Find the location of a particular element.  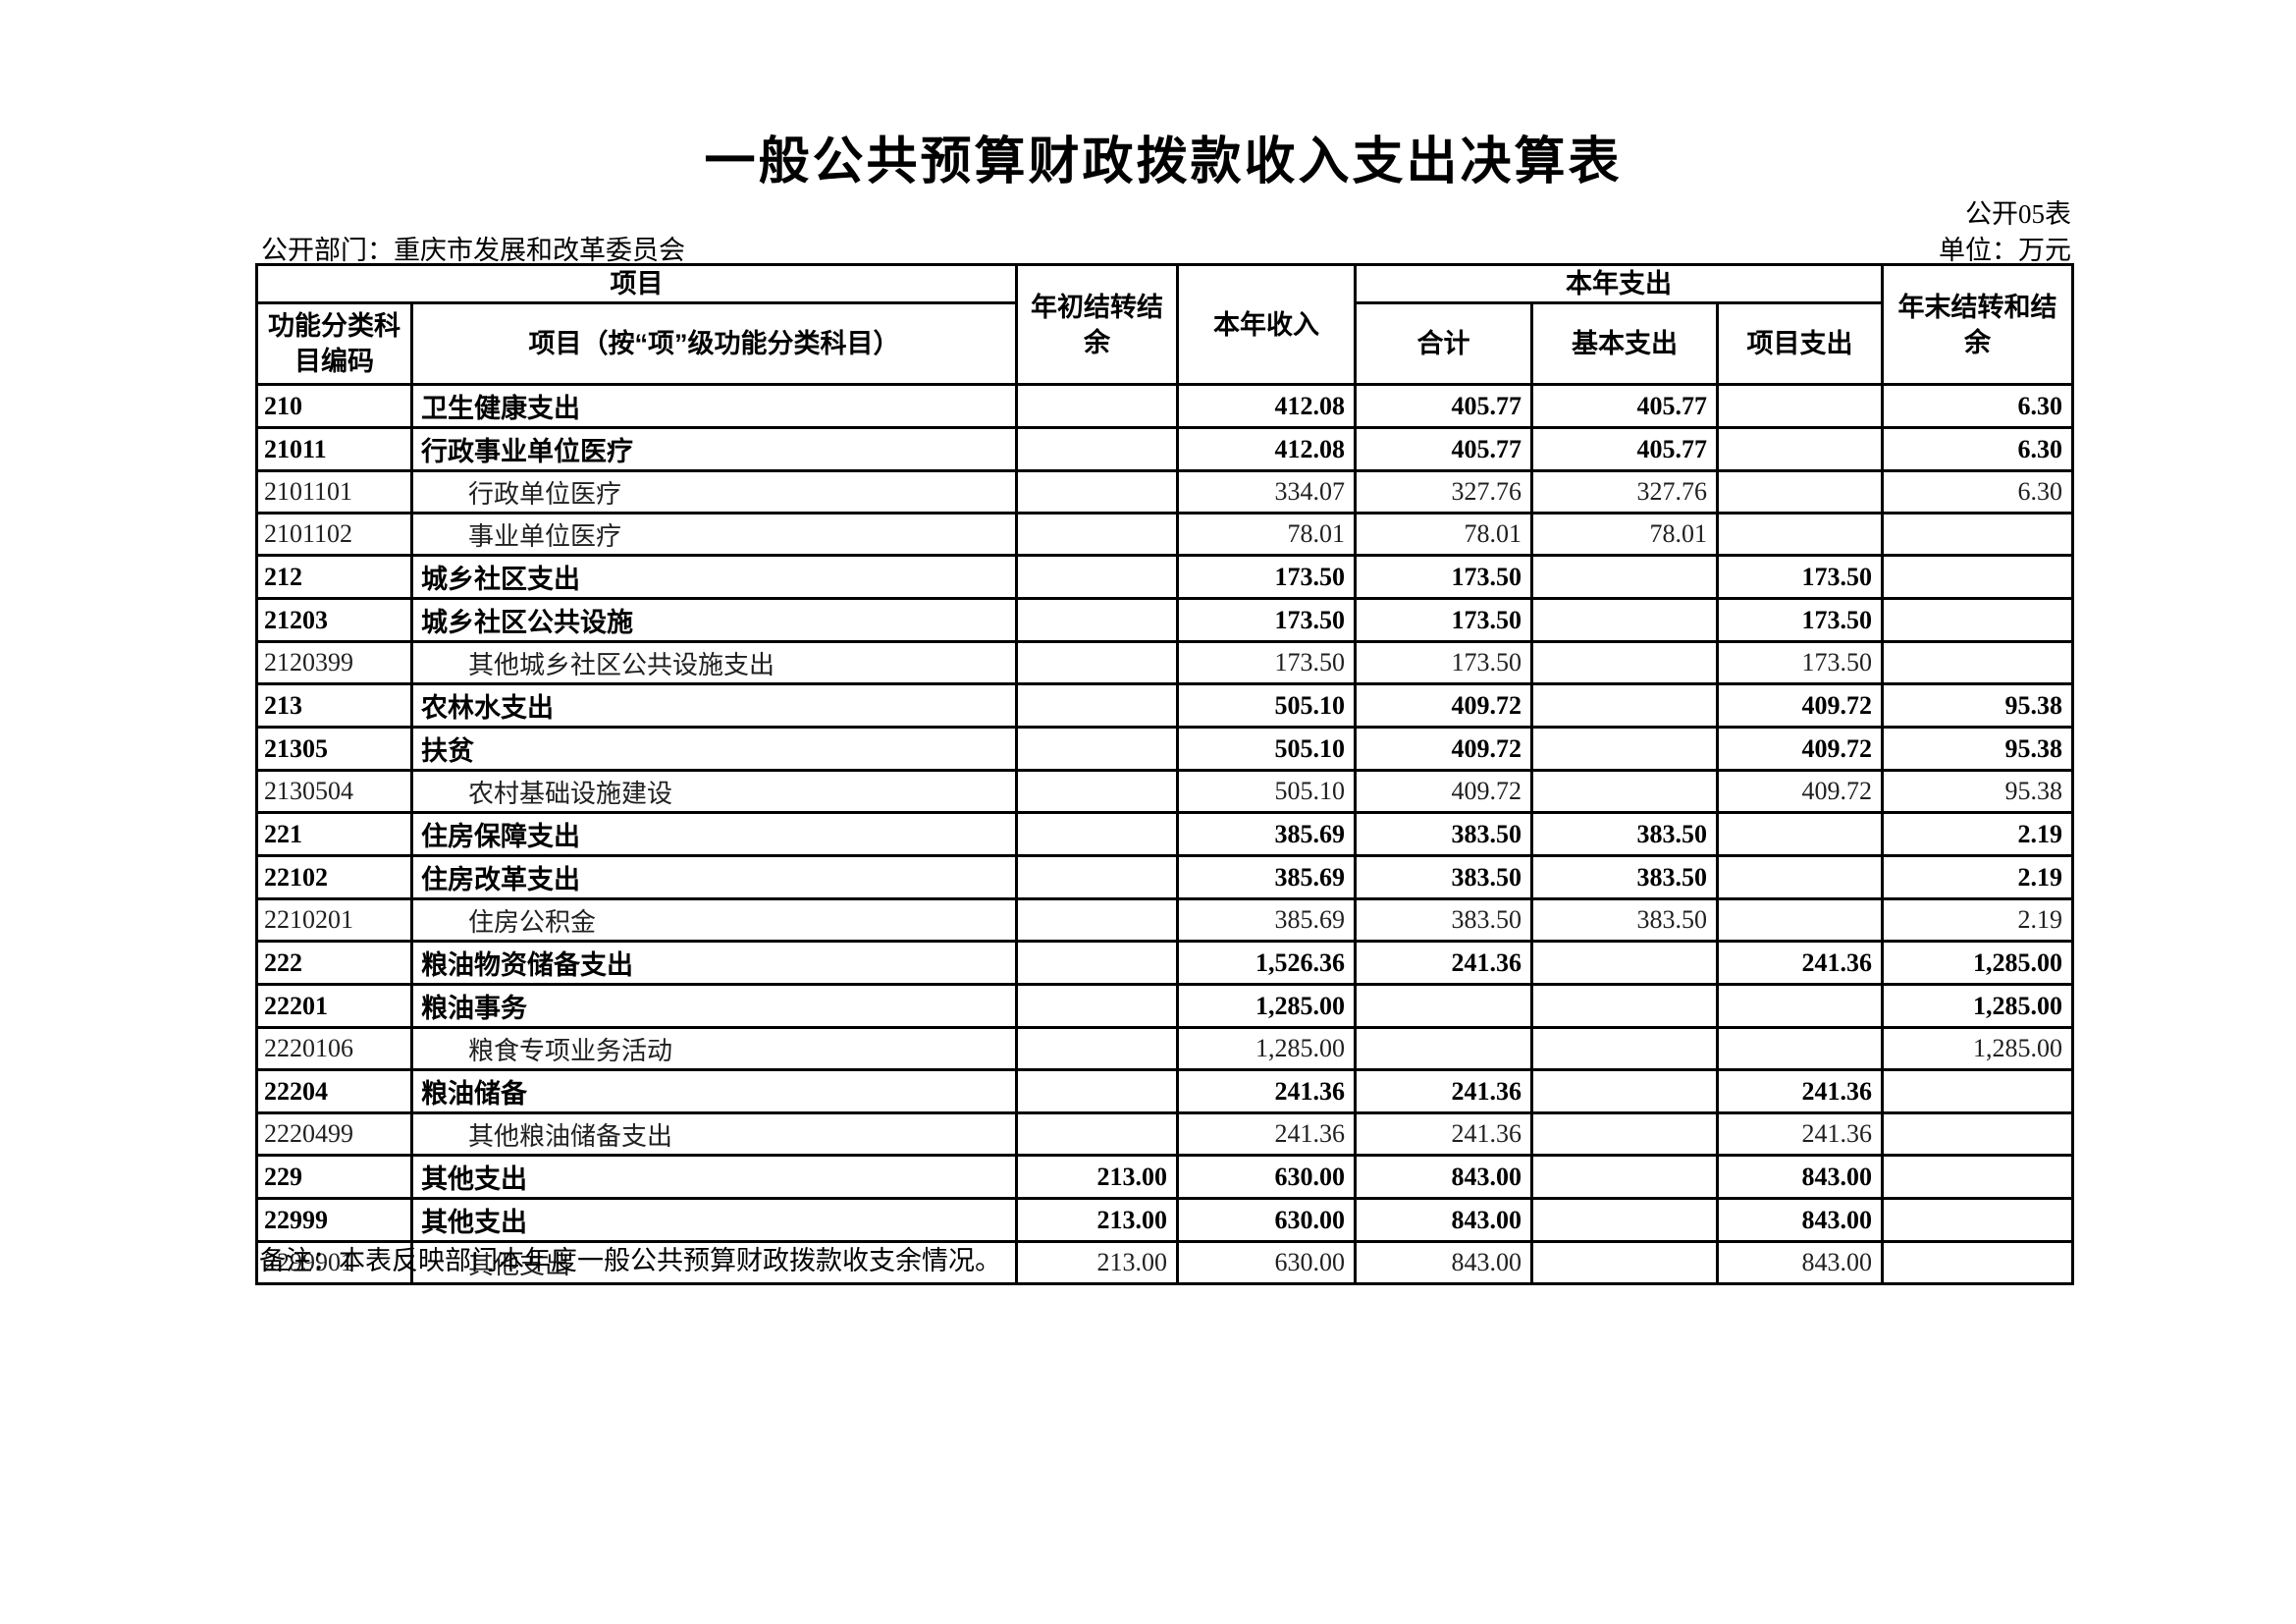

row-name: 粮食专项业务活动 is located at coordinates (714, 1048).